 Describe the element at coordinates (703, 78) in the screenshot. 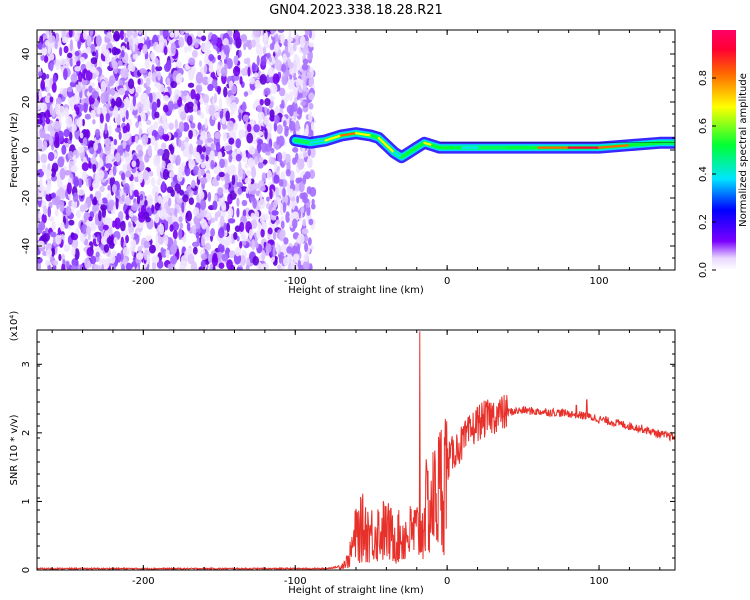

I see `colorbar-tick-label: 0.8` at that location.